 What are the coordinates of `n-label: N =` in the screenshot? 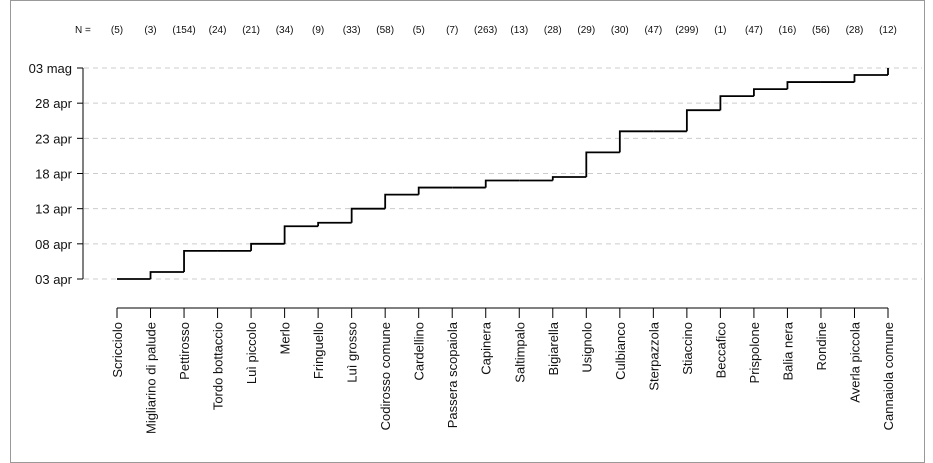 It's located at (83, 30).